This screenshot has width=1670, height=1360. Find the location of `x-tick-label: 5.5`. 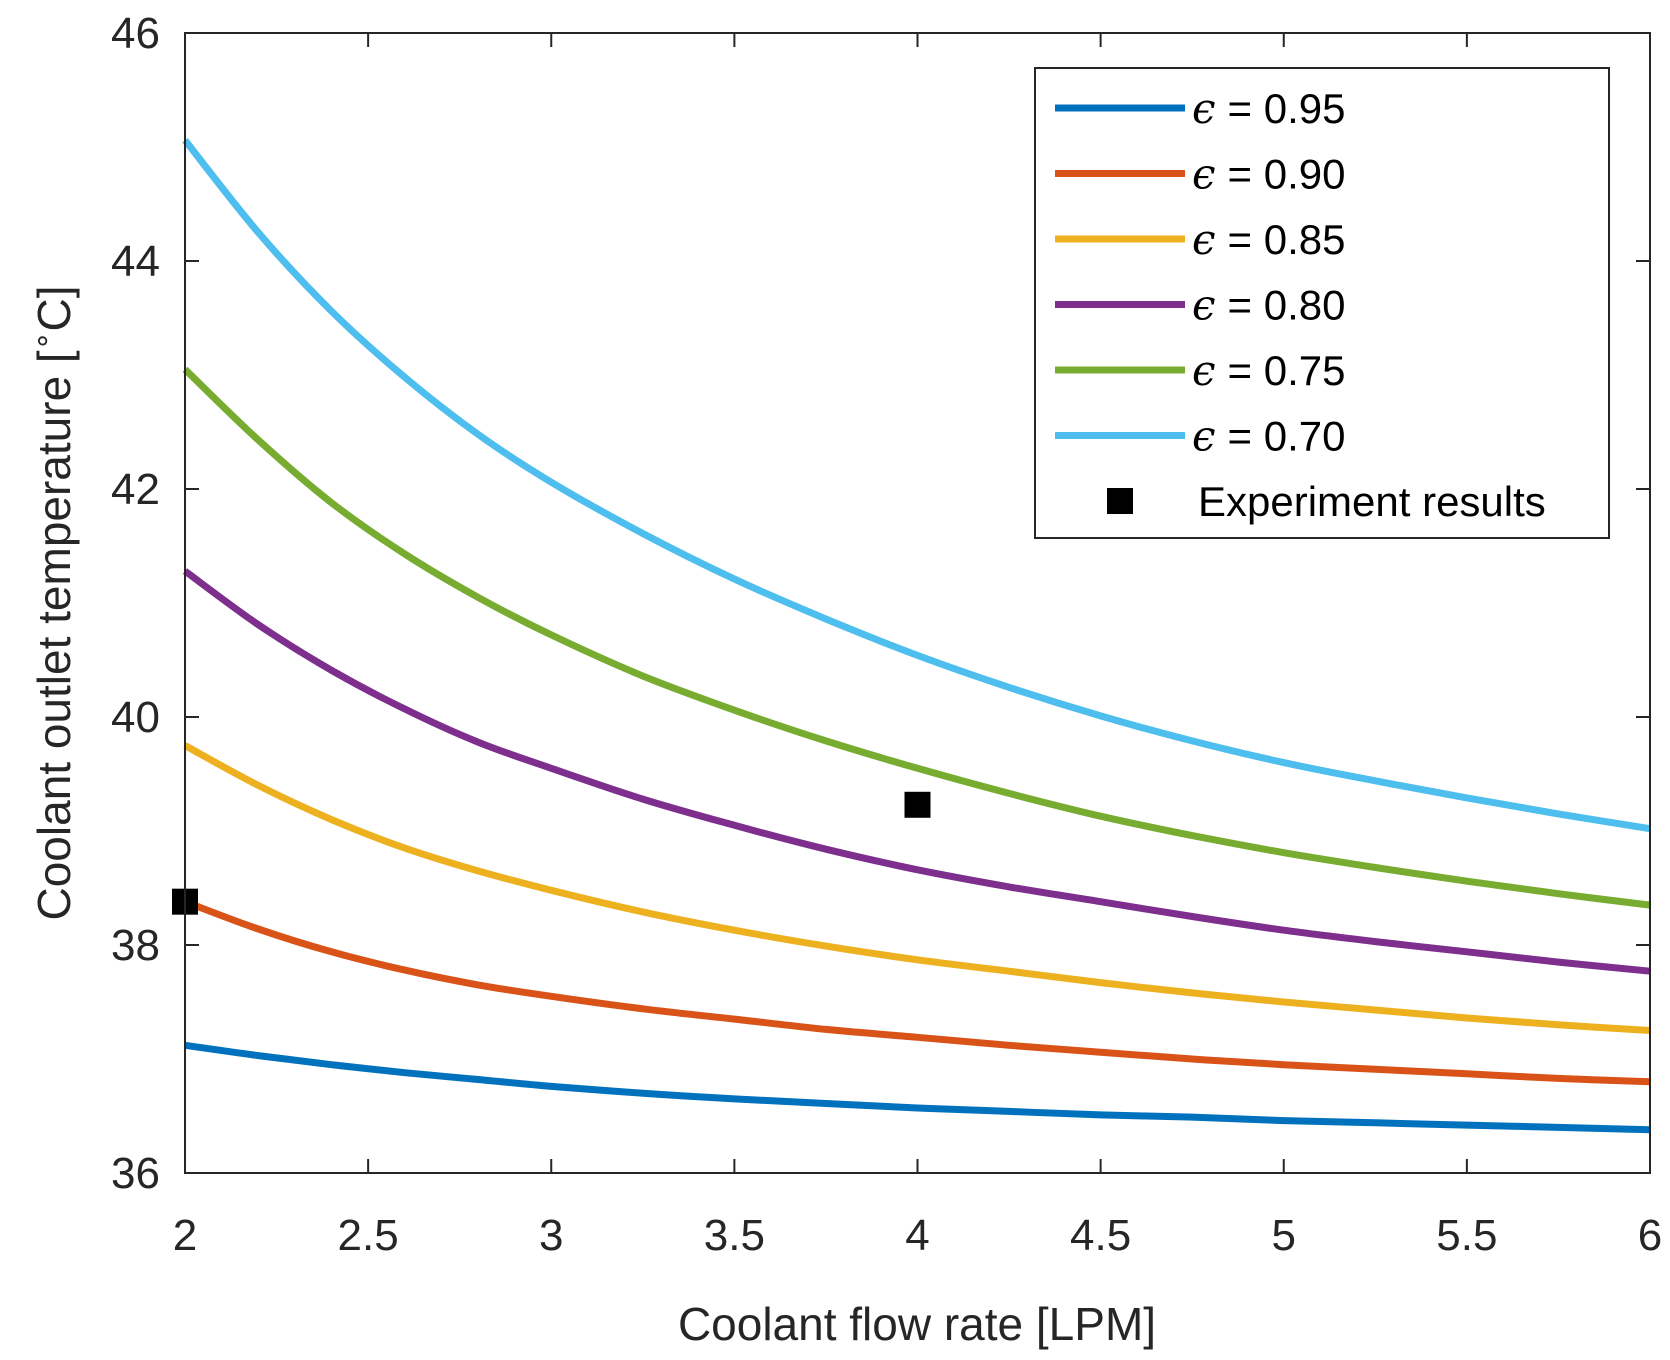

x-tick-label: 5.5 is located at coordinates (1466, 1235).